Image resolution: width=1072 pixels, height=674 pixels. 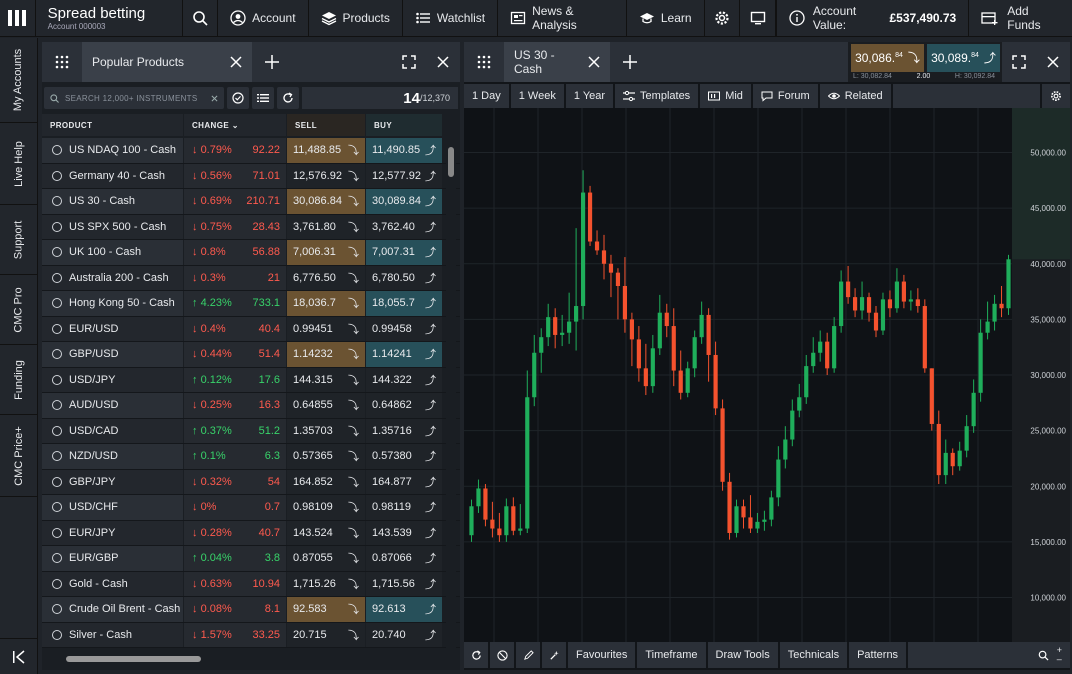 I want to click on sell-price-button: 1,715.26 ⤵, so click(x=326, y=583).